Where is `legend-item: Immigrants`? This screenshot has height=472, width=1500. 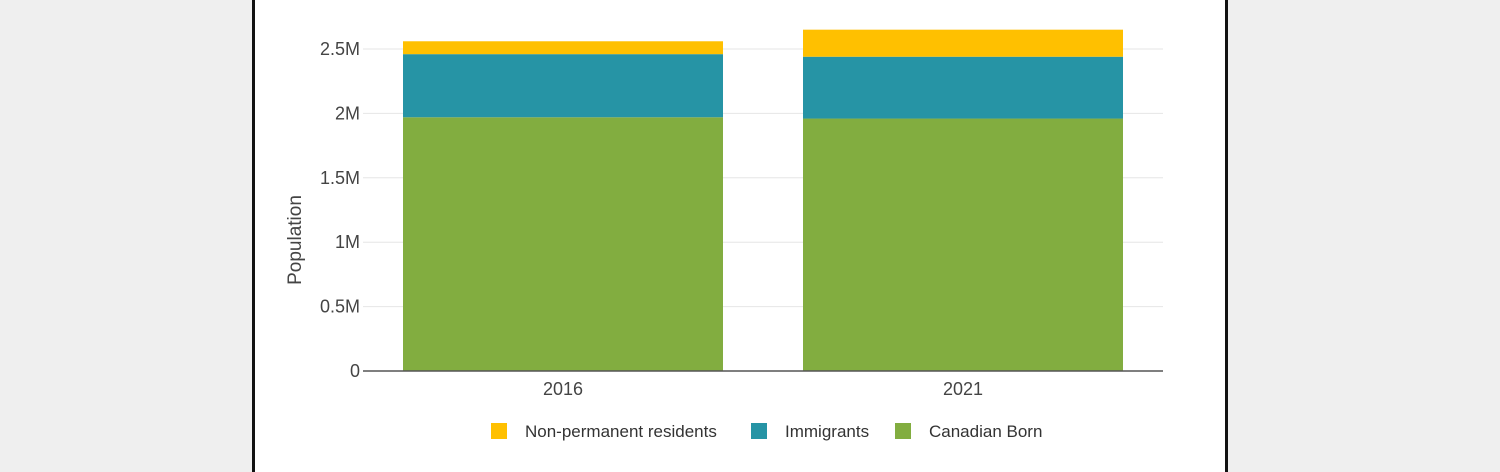
legend-item: Immigrants is located at coordinates (810, 431).